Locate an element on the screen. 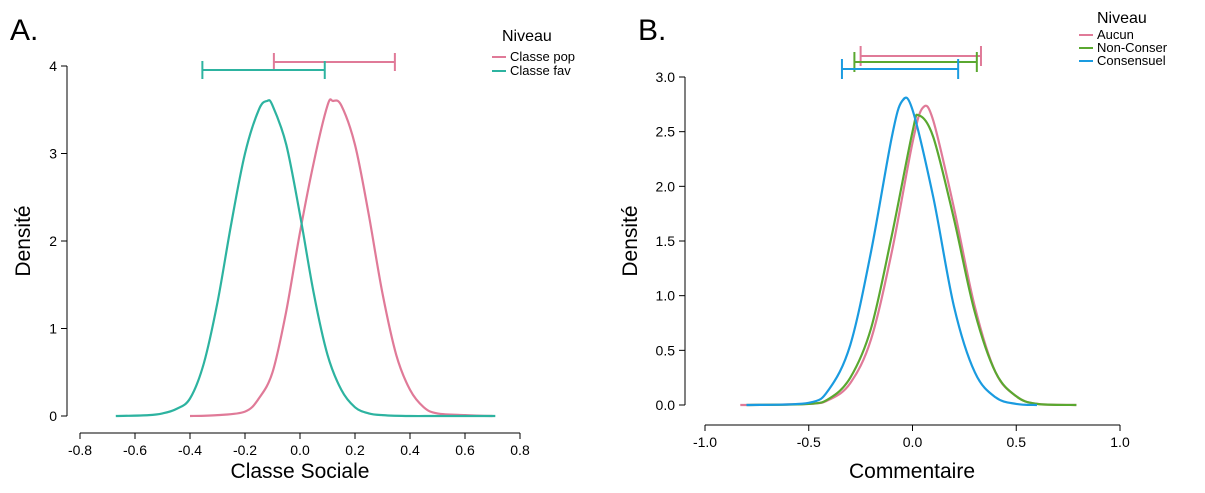 Image resolution: width=1205 pixels, height=493 pixels. x-axis-title: Classe Sociale is located at coordinates (300, 471).